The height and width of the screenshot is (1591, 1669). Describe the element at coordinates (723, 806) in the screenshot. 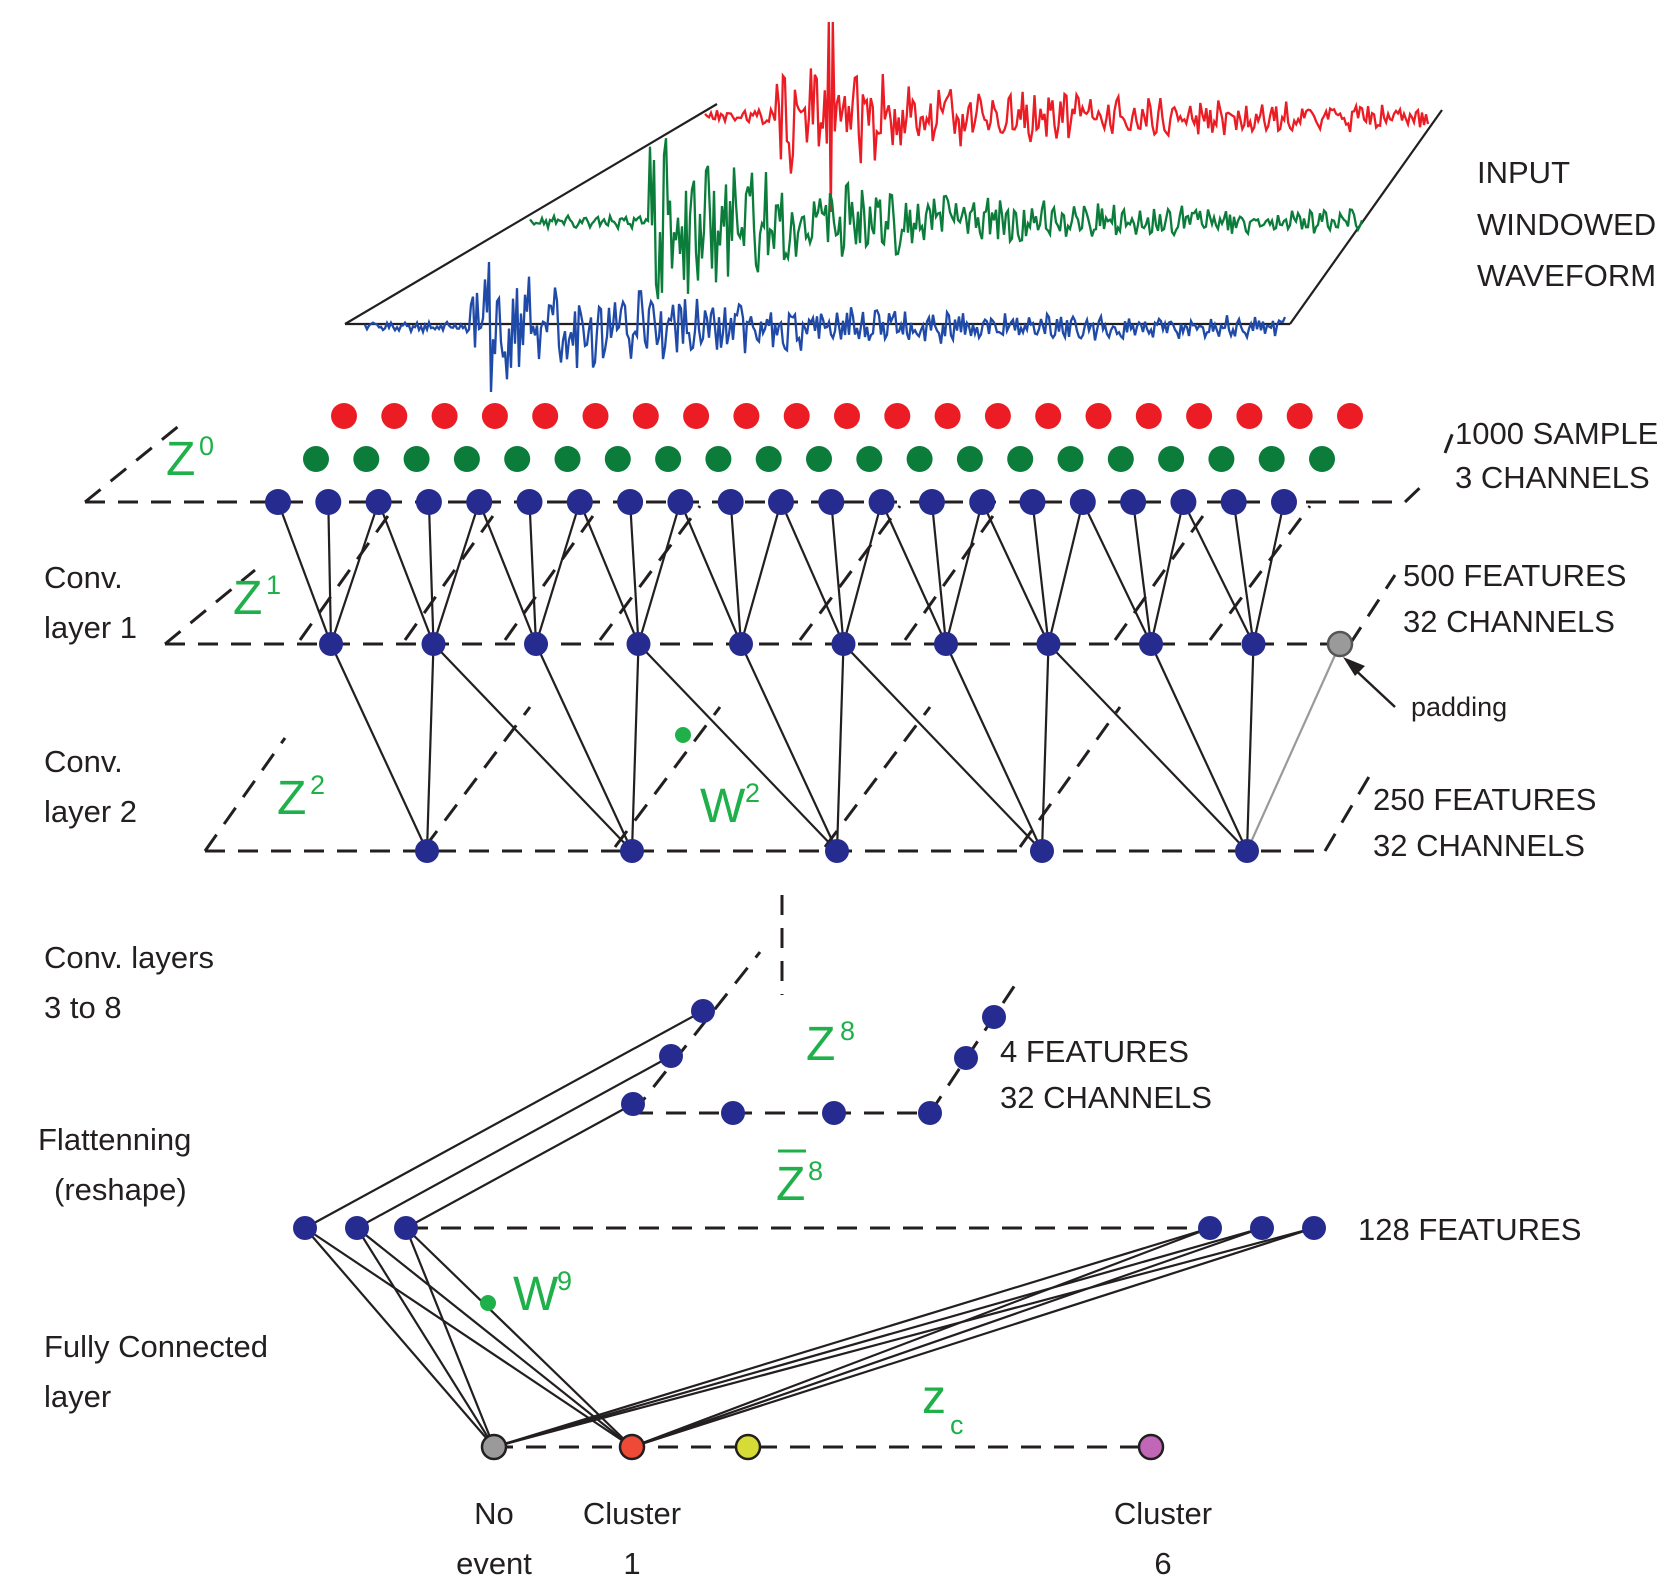

I see `w2-base: W` at that location.